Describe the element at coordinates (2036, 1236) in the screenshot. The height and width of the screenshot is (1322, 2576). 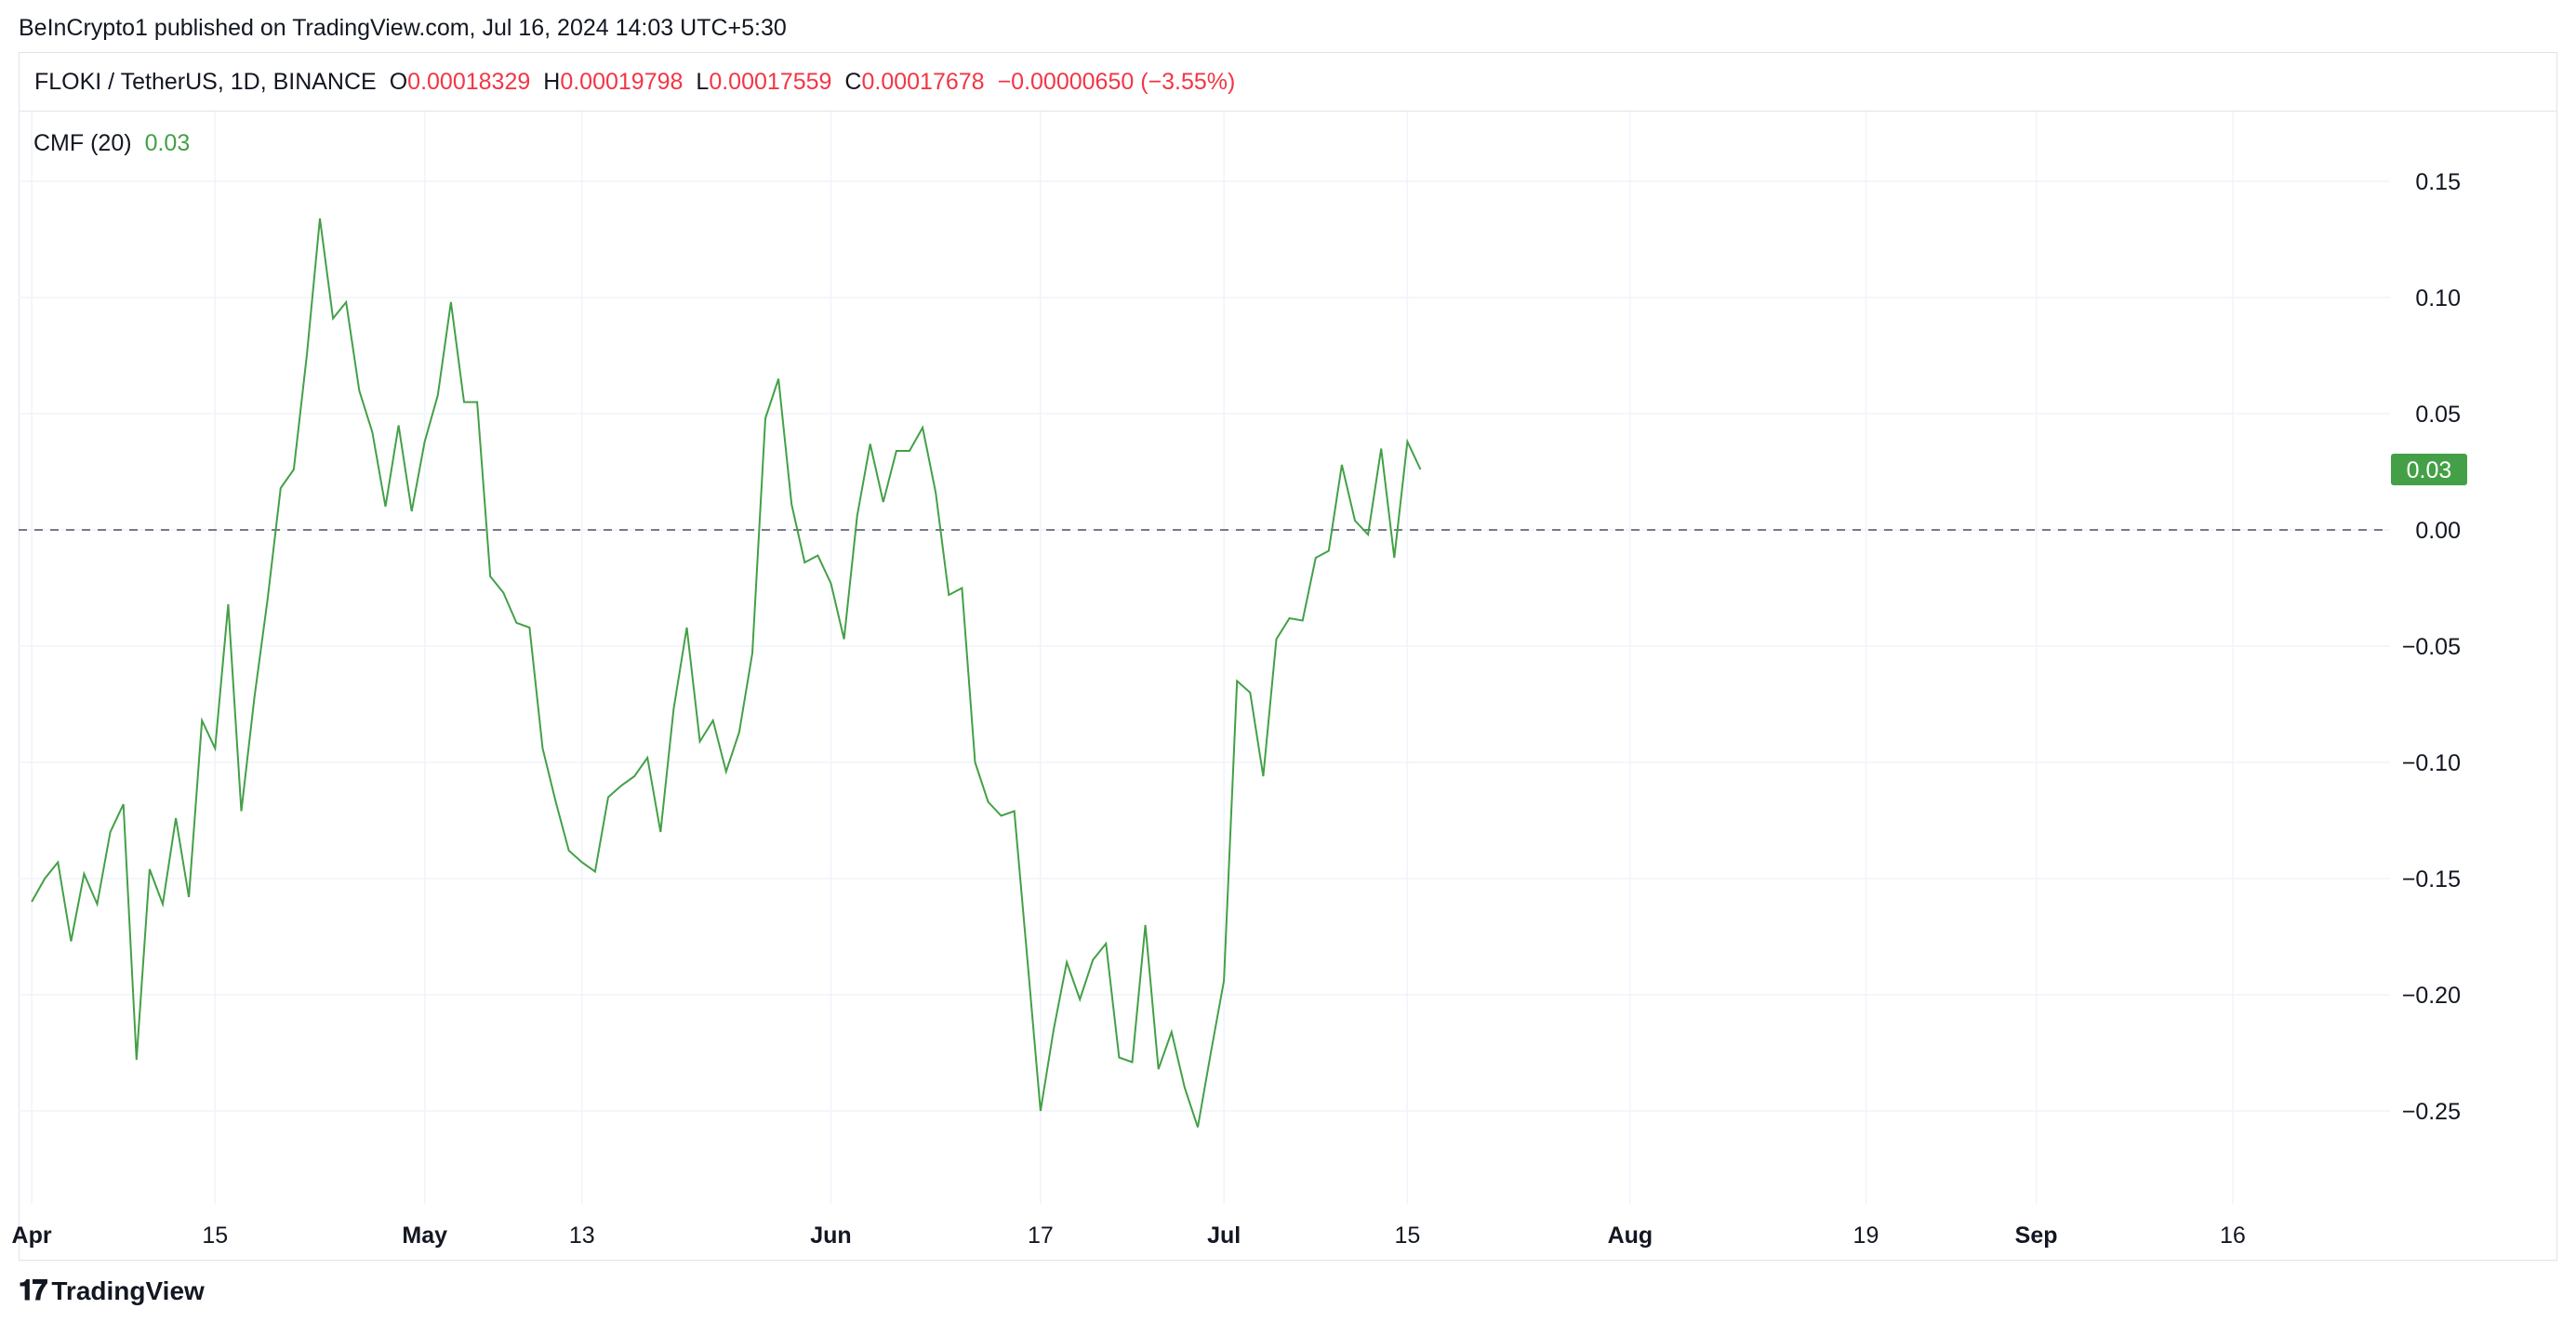
I see `x-tick-label: Sep` at that location.